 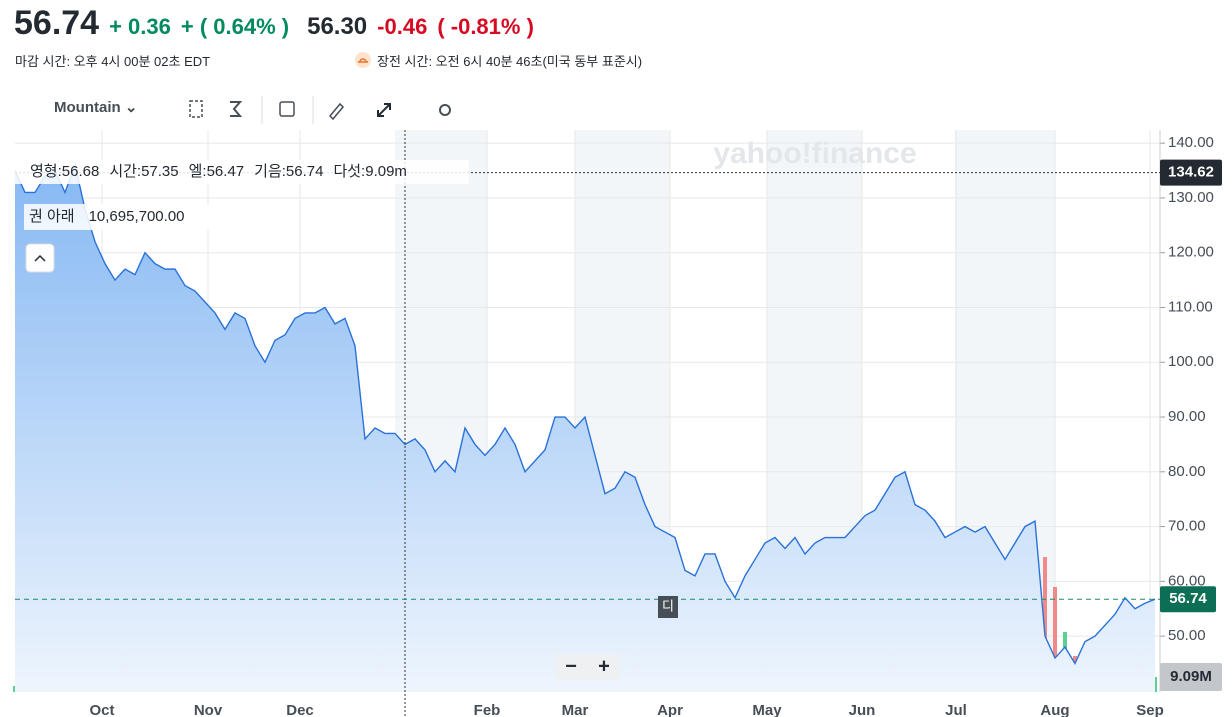 I want to click on x-tick-label: Jun, so click(x=862, y=709).